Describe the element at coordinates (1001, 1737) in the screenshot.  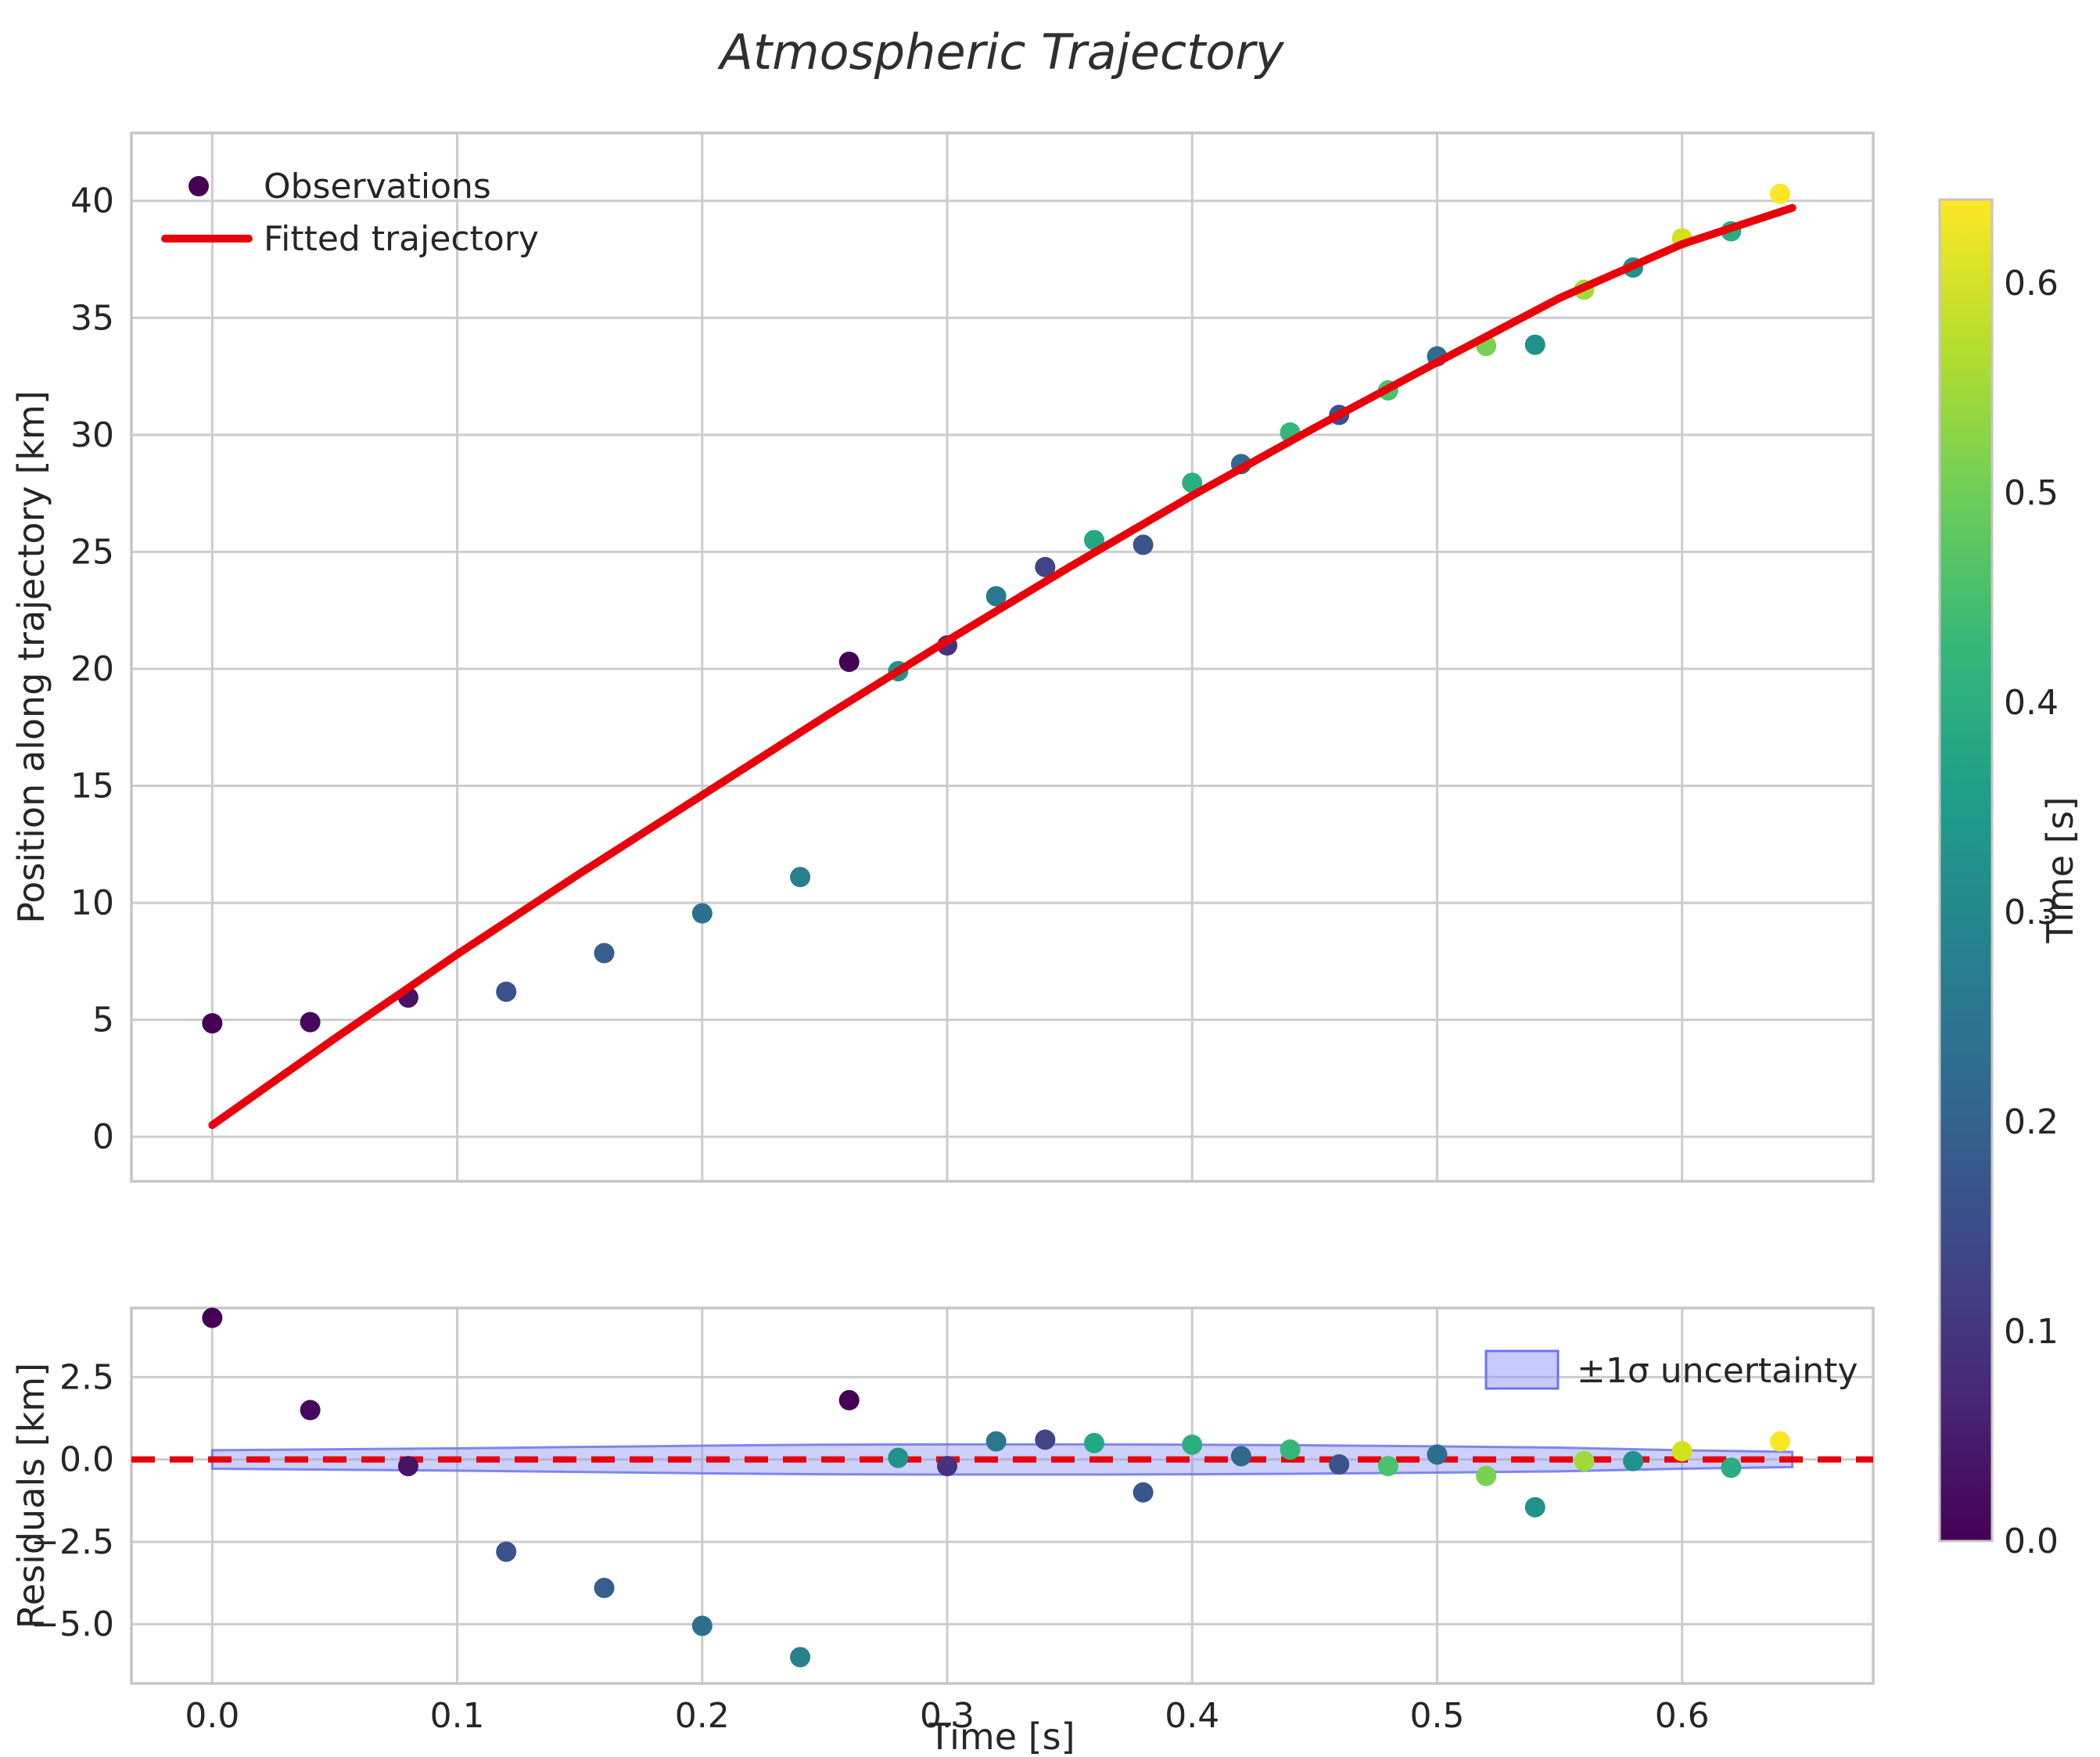
I see `x-axis-label: Time [s]` at that location.